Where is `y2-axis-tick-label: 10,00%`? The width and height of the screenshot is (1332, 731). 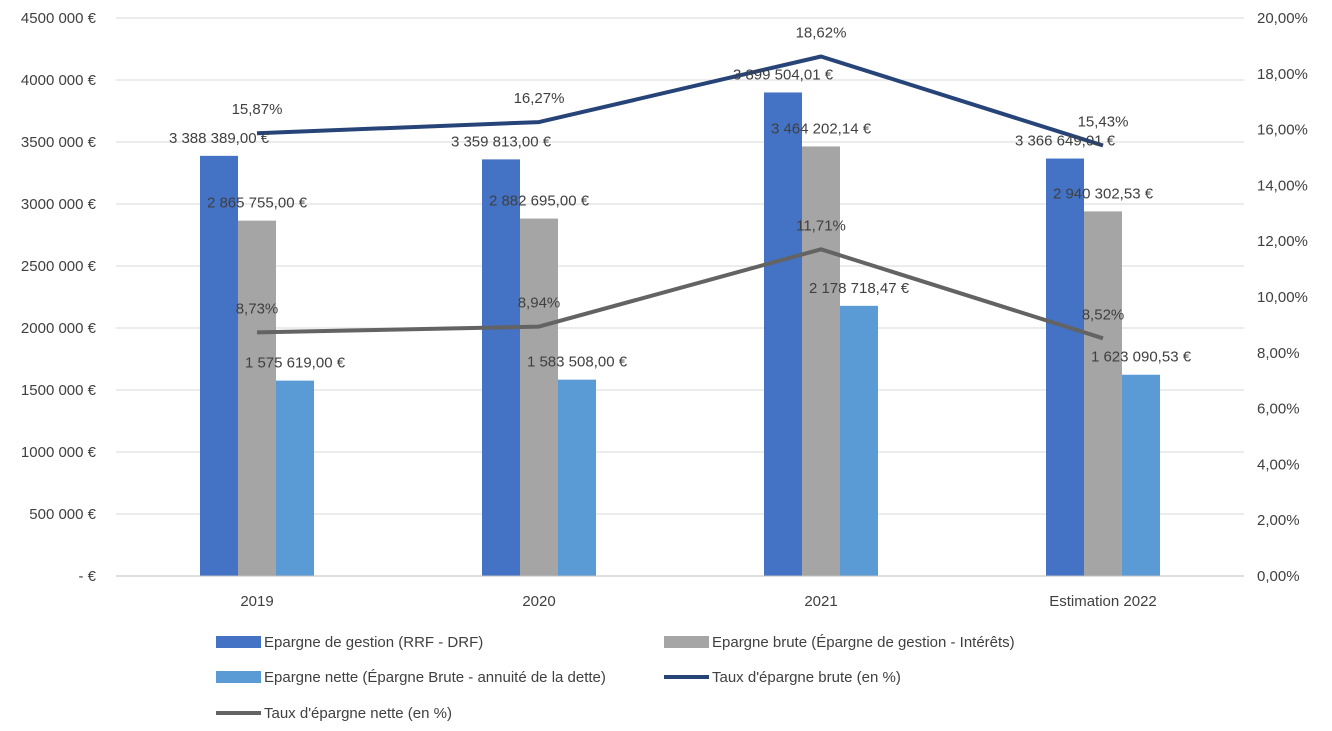 y2-axis-tick-label: 10,00% is located at coordinates (1282, 297).